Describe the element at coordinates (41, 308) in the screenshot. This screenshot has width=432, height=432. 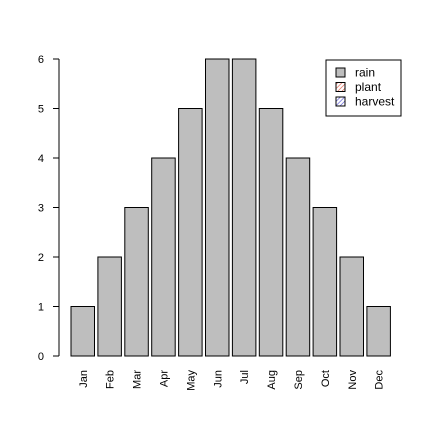
I see `y-tick-label: 1` at that location.